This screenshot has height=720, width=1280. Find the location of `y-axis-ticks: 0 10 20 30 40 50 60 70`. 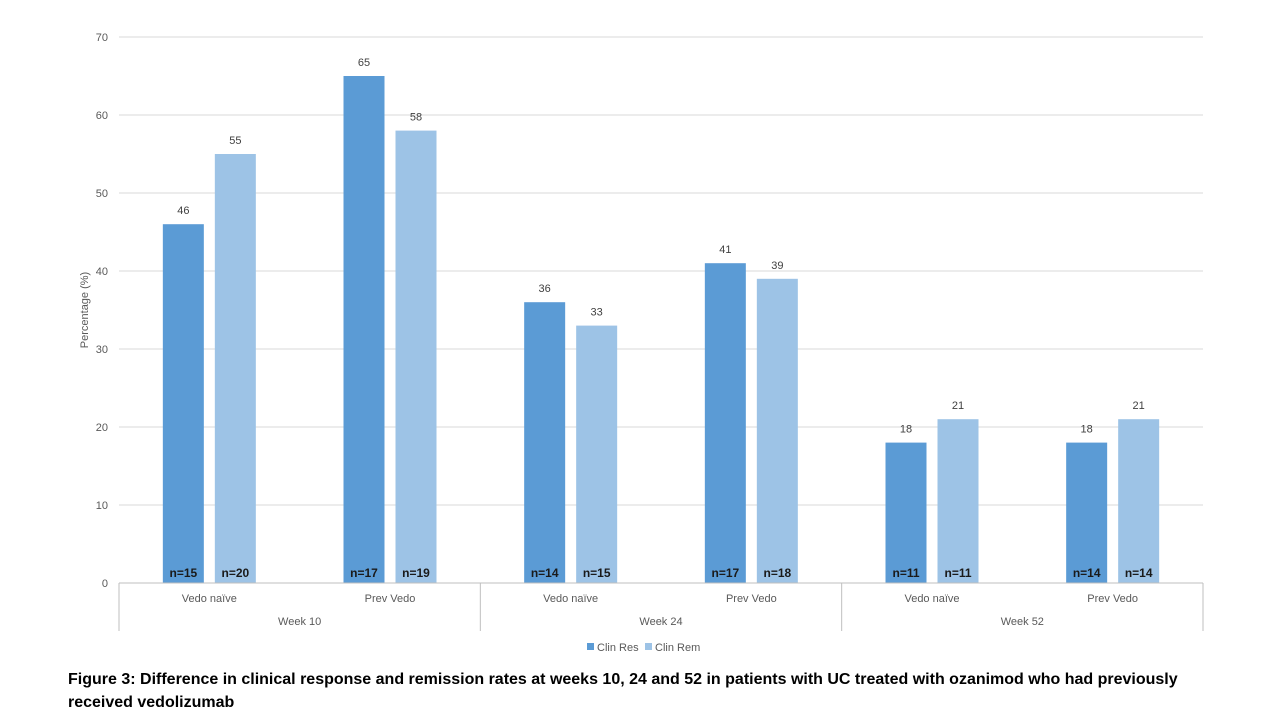

y-axis-ticks: 0 10 20 30 40 50 60 70 is located at coordinates (102, 311).